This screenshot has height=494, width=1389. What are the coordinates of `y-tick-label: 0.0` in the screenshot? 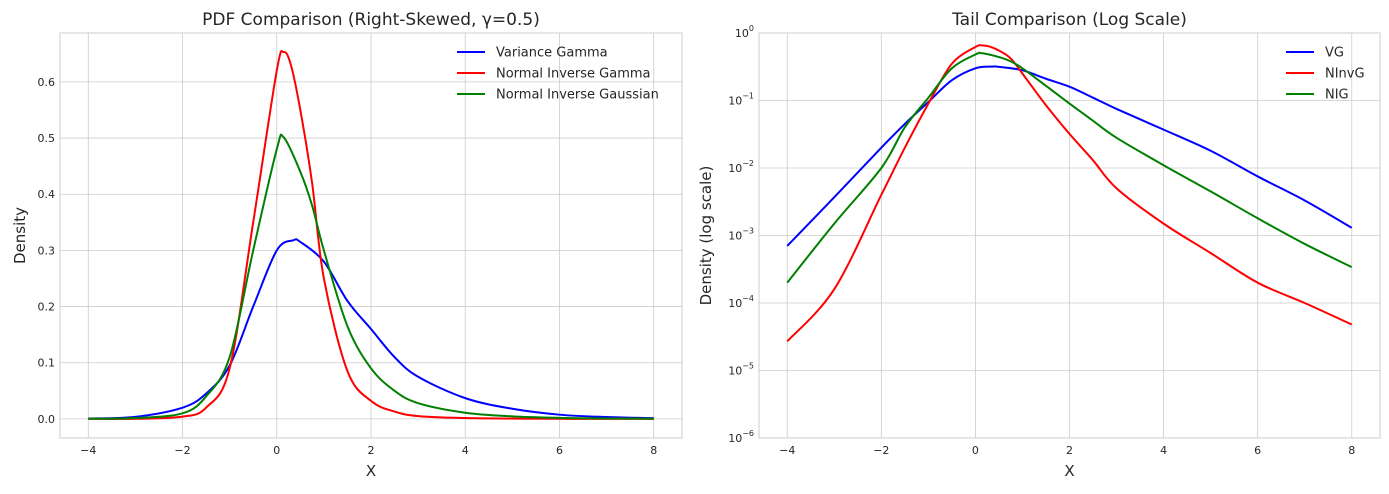 It's located at (47, 419).